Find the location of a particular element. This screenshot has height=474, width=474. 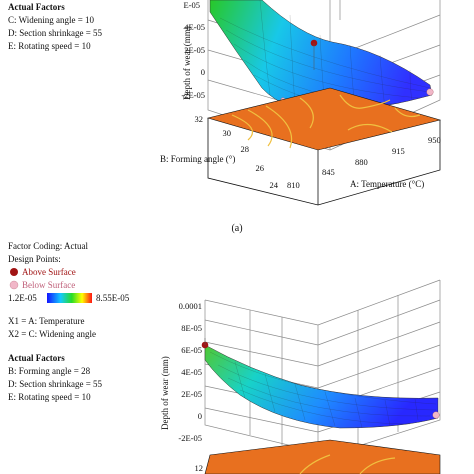

z-tick-label: 6E-05 is located at coordinates (191, 350).